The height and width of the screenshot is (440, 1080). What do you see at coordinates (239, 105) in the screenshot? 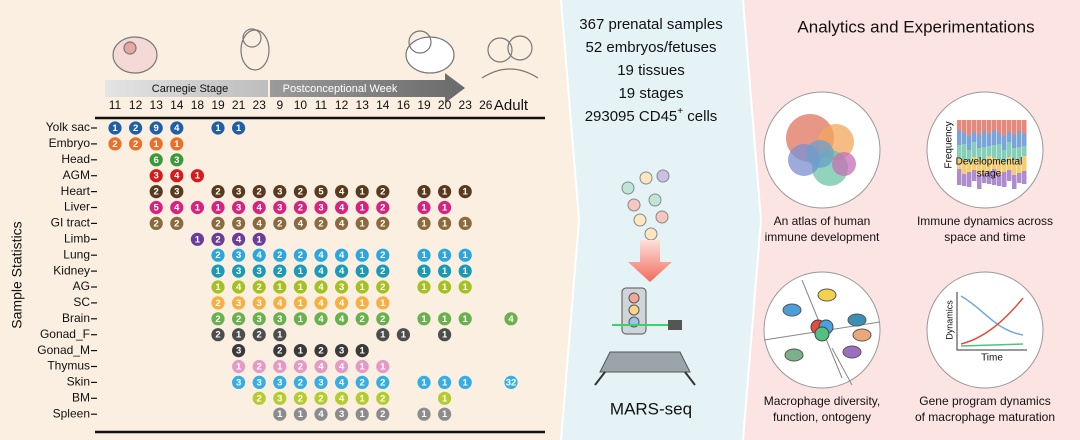
I see `column-label: 21` at bounding box center [239, 105].